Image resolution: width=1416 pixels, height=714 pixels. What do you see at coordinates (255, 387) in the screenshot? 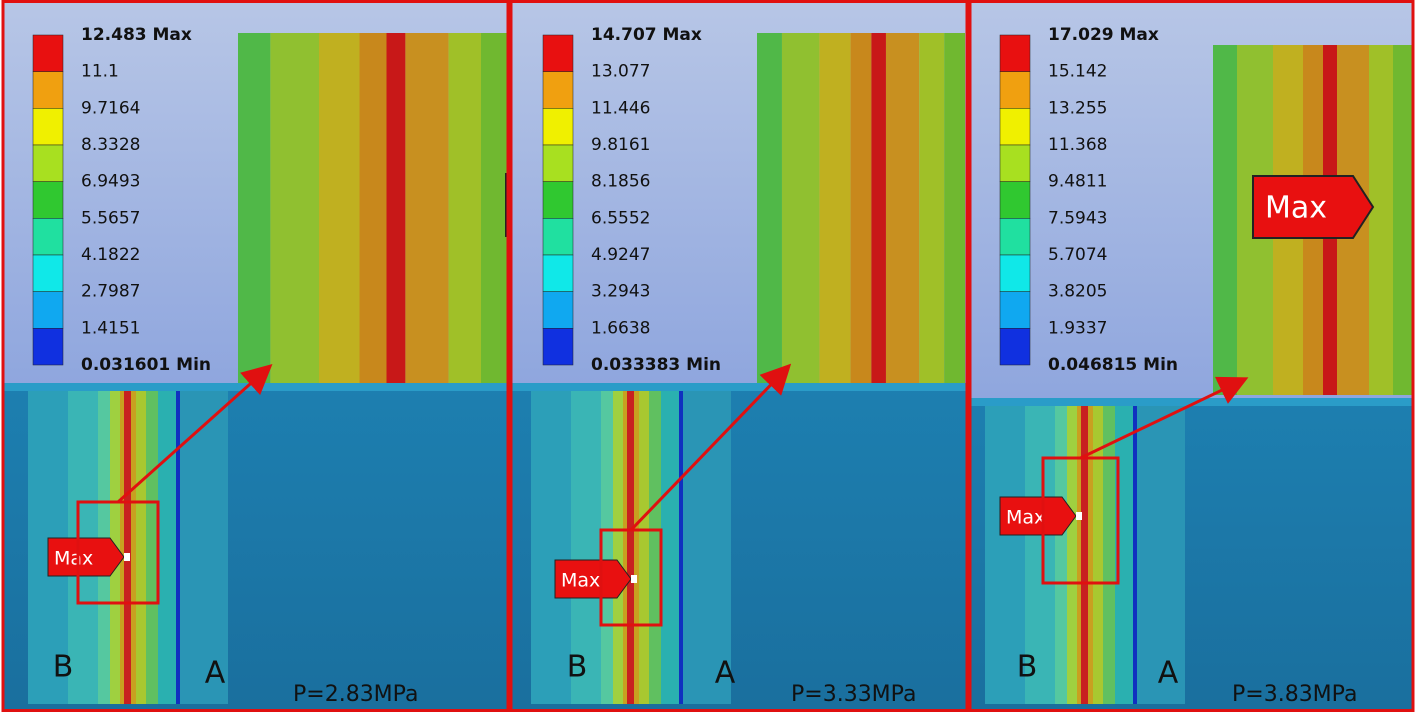
I see `model-edge` at bounding box center [255, 387].